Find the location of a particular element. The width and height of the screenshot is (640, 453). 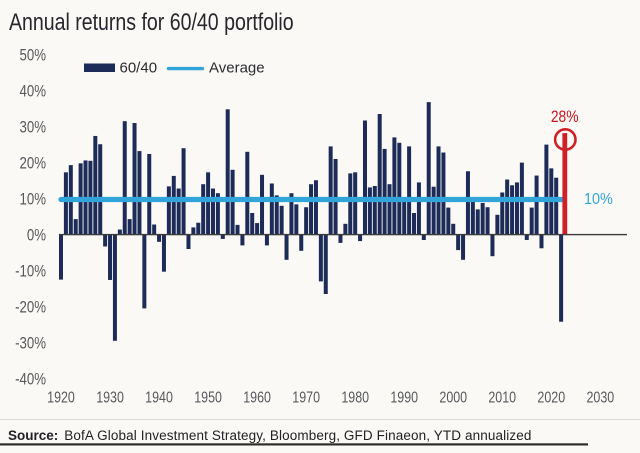

svg-text: 2010 is located at coordinates (502, 398).